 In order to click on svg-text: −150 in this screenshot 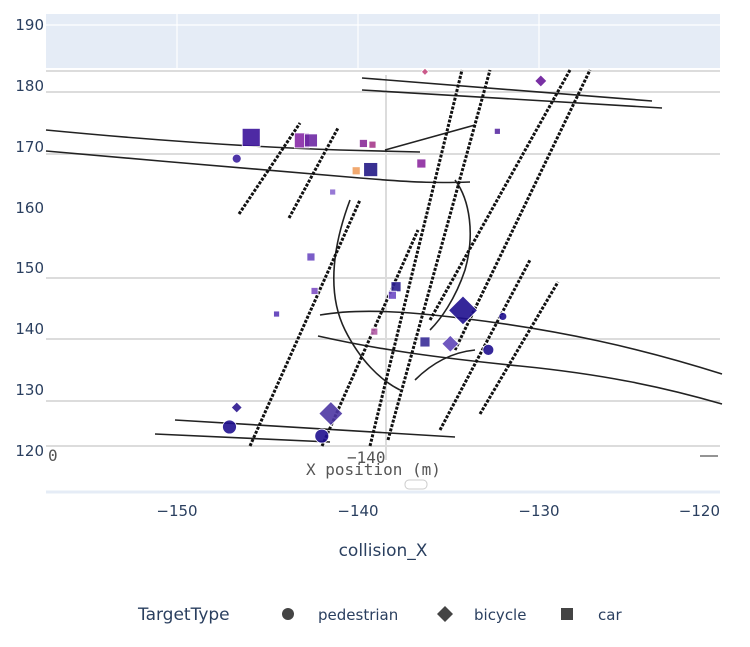, I will do `click(176, 511)`.